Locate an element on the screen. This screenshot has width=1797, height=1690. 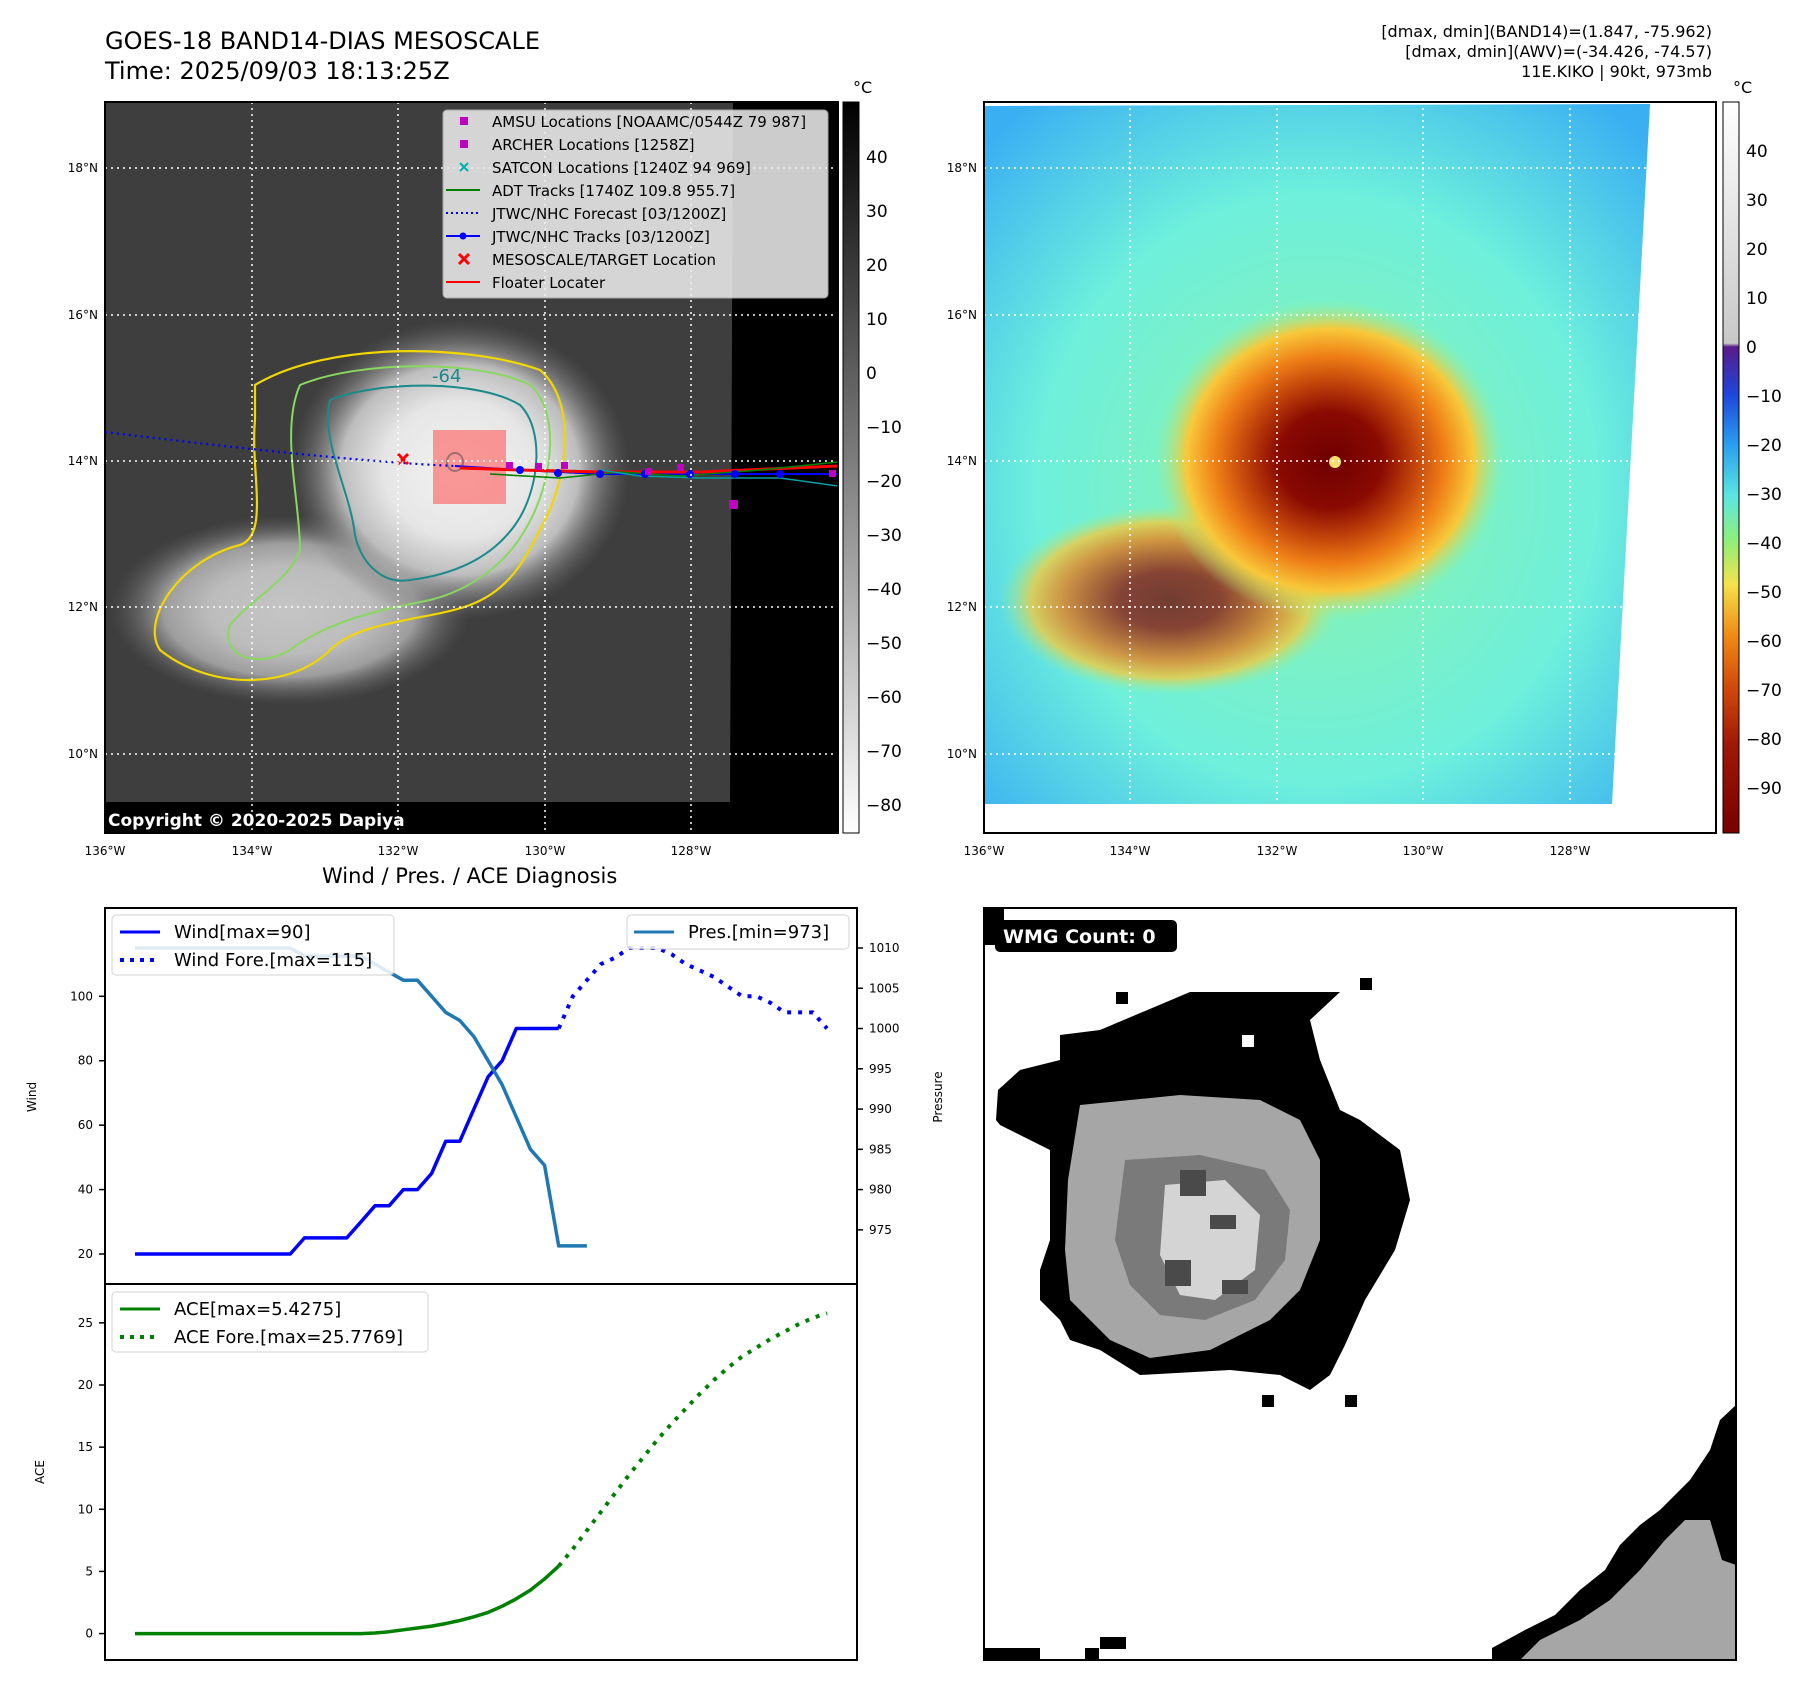
copyright-text: Copyright © 2020-2025 Dapiya is located at coordinates (256, 821).